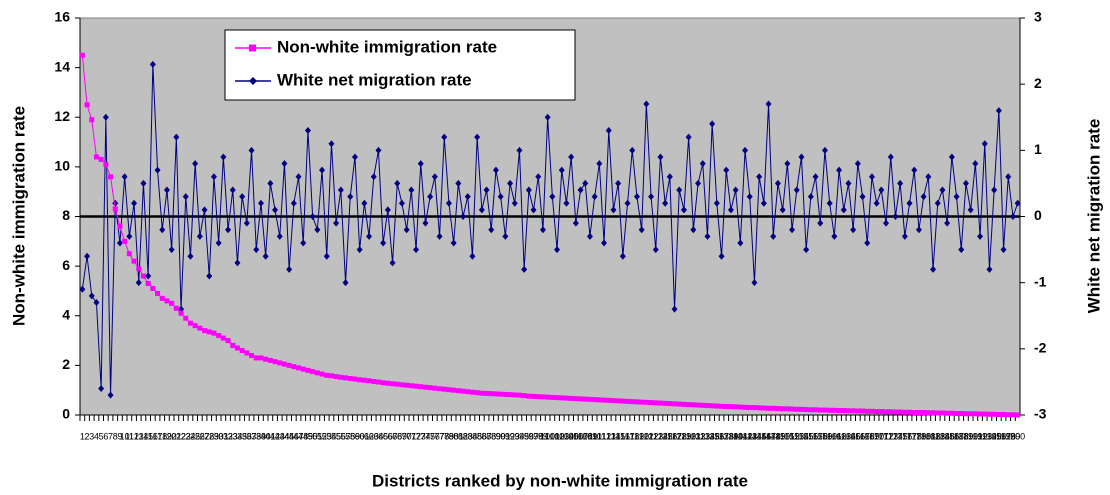 The height and width of the screenshot is (495, 1110). Describe the element at coordinates (895, 436) in the screenshot. I see `x-tick-label: 174` at that location.